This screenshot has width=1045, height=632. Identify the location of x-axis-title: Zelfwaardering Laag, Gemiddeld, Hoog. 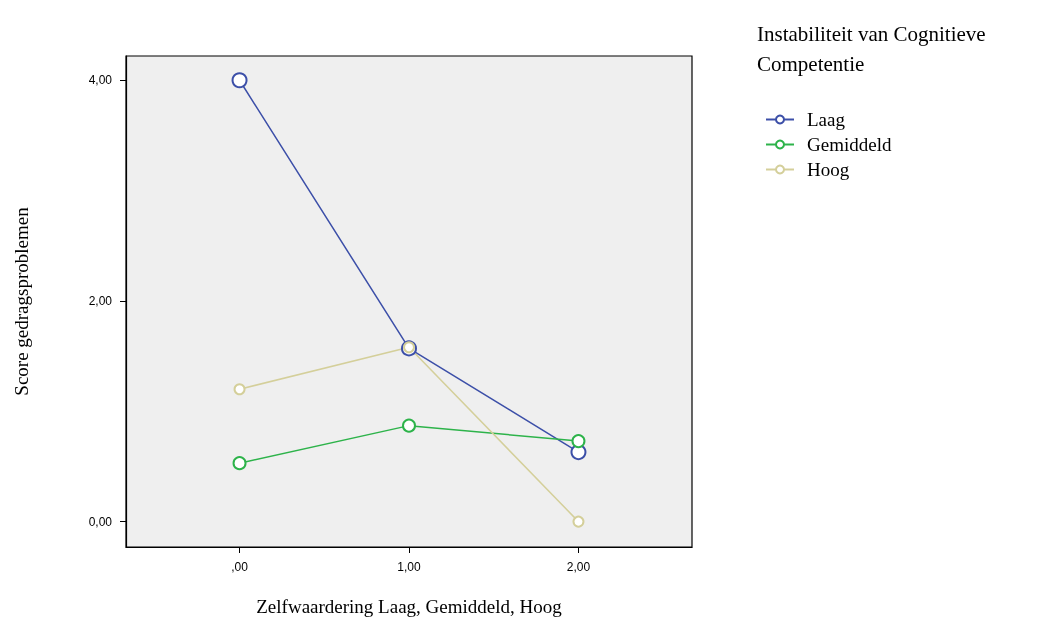
(409, 606).